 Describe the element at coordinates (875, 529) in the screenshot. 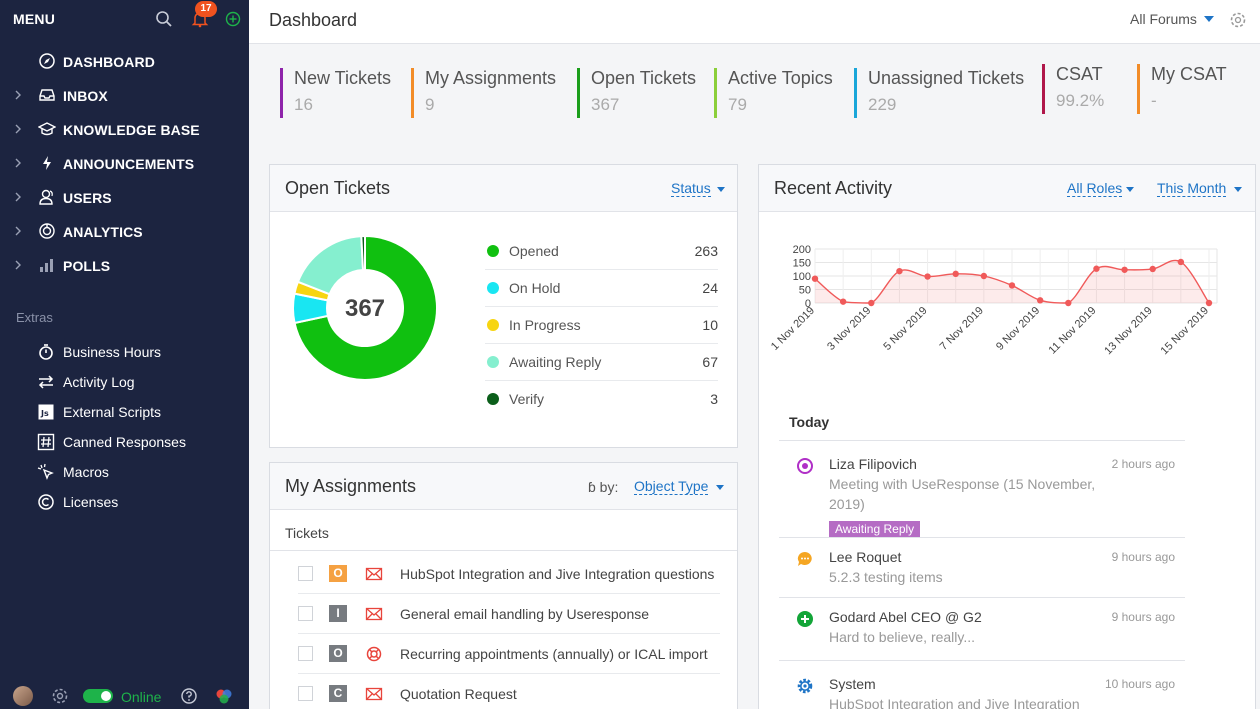

I see `status-badge: Awaiting Reply` at that location.